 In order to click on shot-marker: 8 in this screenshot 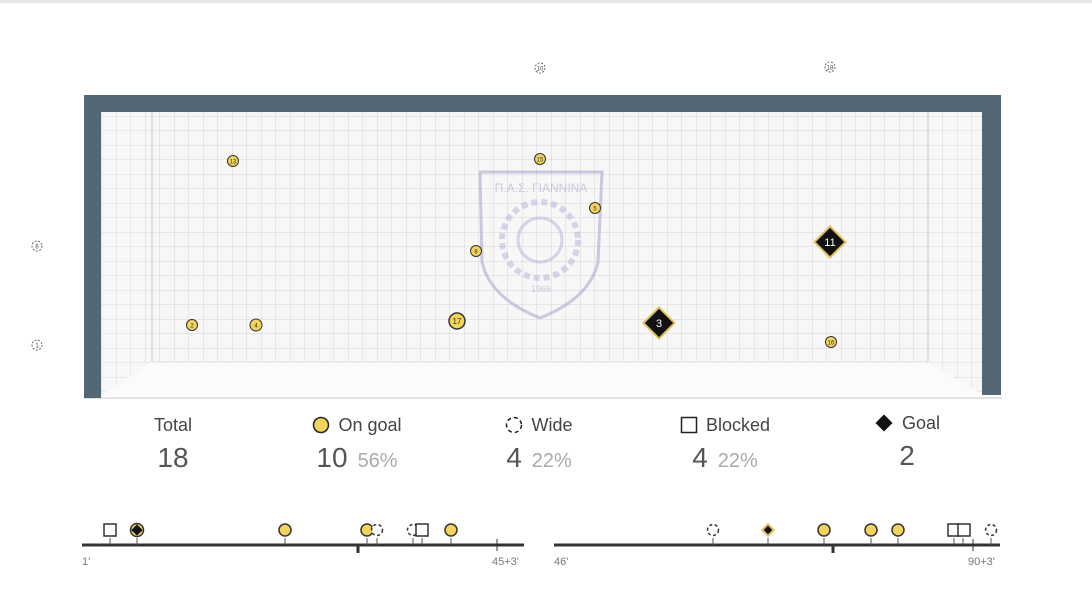, I will do `click(476, 251)`.